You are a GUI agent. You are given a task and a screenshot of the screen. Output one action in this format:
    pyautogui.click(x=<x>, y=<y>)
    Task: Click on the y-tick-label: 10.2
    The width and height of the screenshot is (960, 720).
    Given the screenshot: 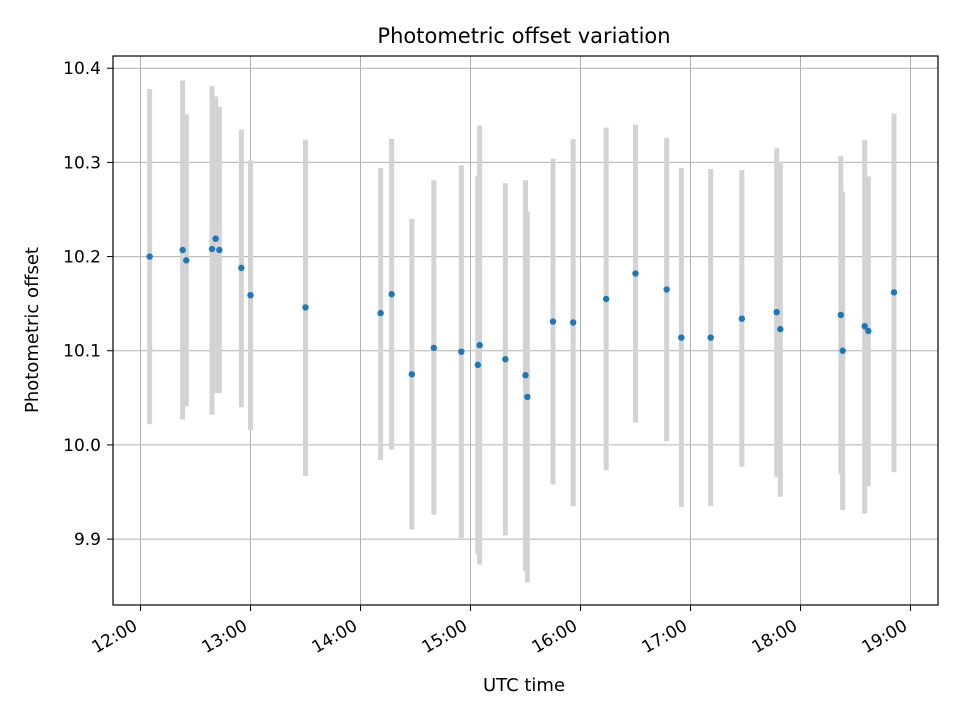 What is the action you would take?
    pyautogui.click(x=82, y=258)
    